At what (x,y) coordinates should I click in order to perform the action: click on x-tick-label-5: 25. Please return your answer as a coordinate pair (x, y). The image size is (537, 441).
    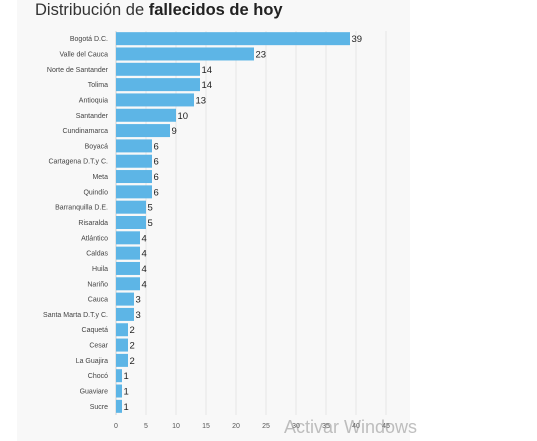
    Looking at the image, I should click on (266, 426).